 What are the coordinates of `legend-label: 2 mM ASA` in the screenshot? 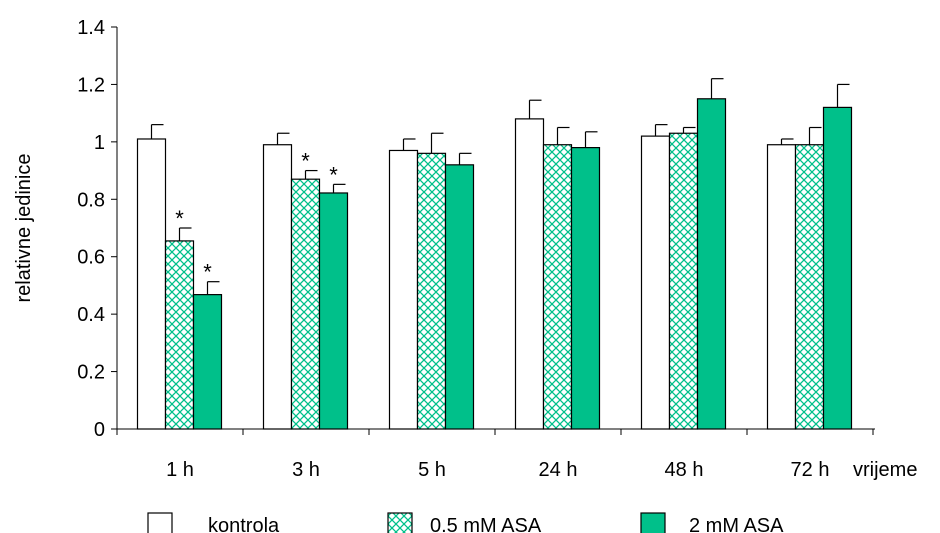 It's located at (736, 524).